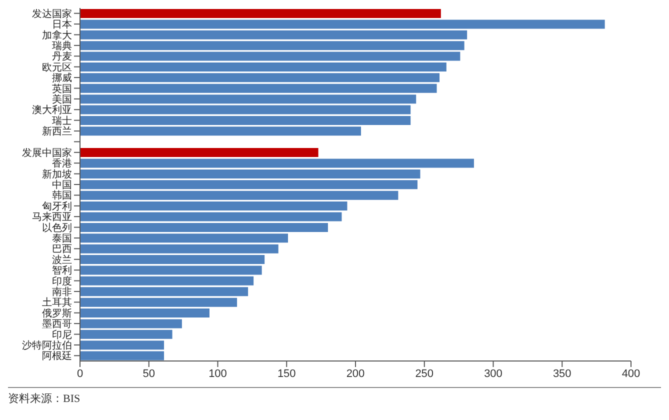 This screenshot has height=420, width=669. Describe the element at coordinates (57, 68) in the screenshot. I see `y-tick-label: 欧元区` at that location.